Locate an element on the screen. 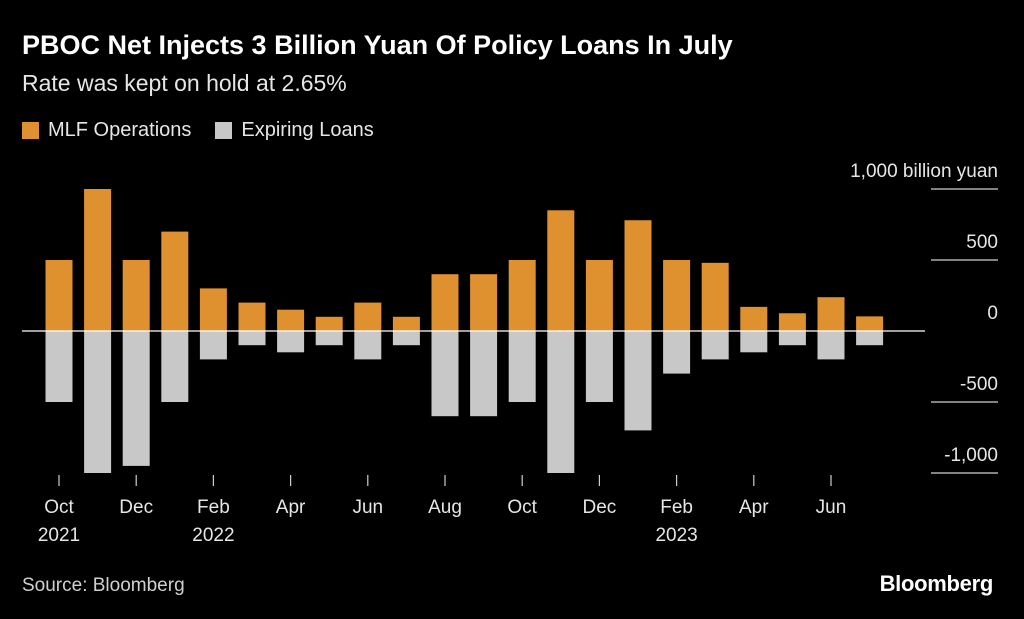 The height and width of the screenshot is (619, 1024). x-tick-year-0: 2021 is located at coordinates (59, 535).